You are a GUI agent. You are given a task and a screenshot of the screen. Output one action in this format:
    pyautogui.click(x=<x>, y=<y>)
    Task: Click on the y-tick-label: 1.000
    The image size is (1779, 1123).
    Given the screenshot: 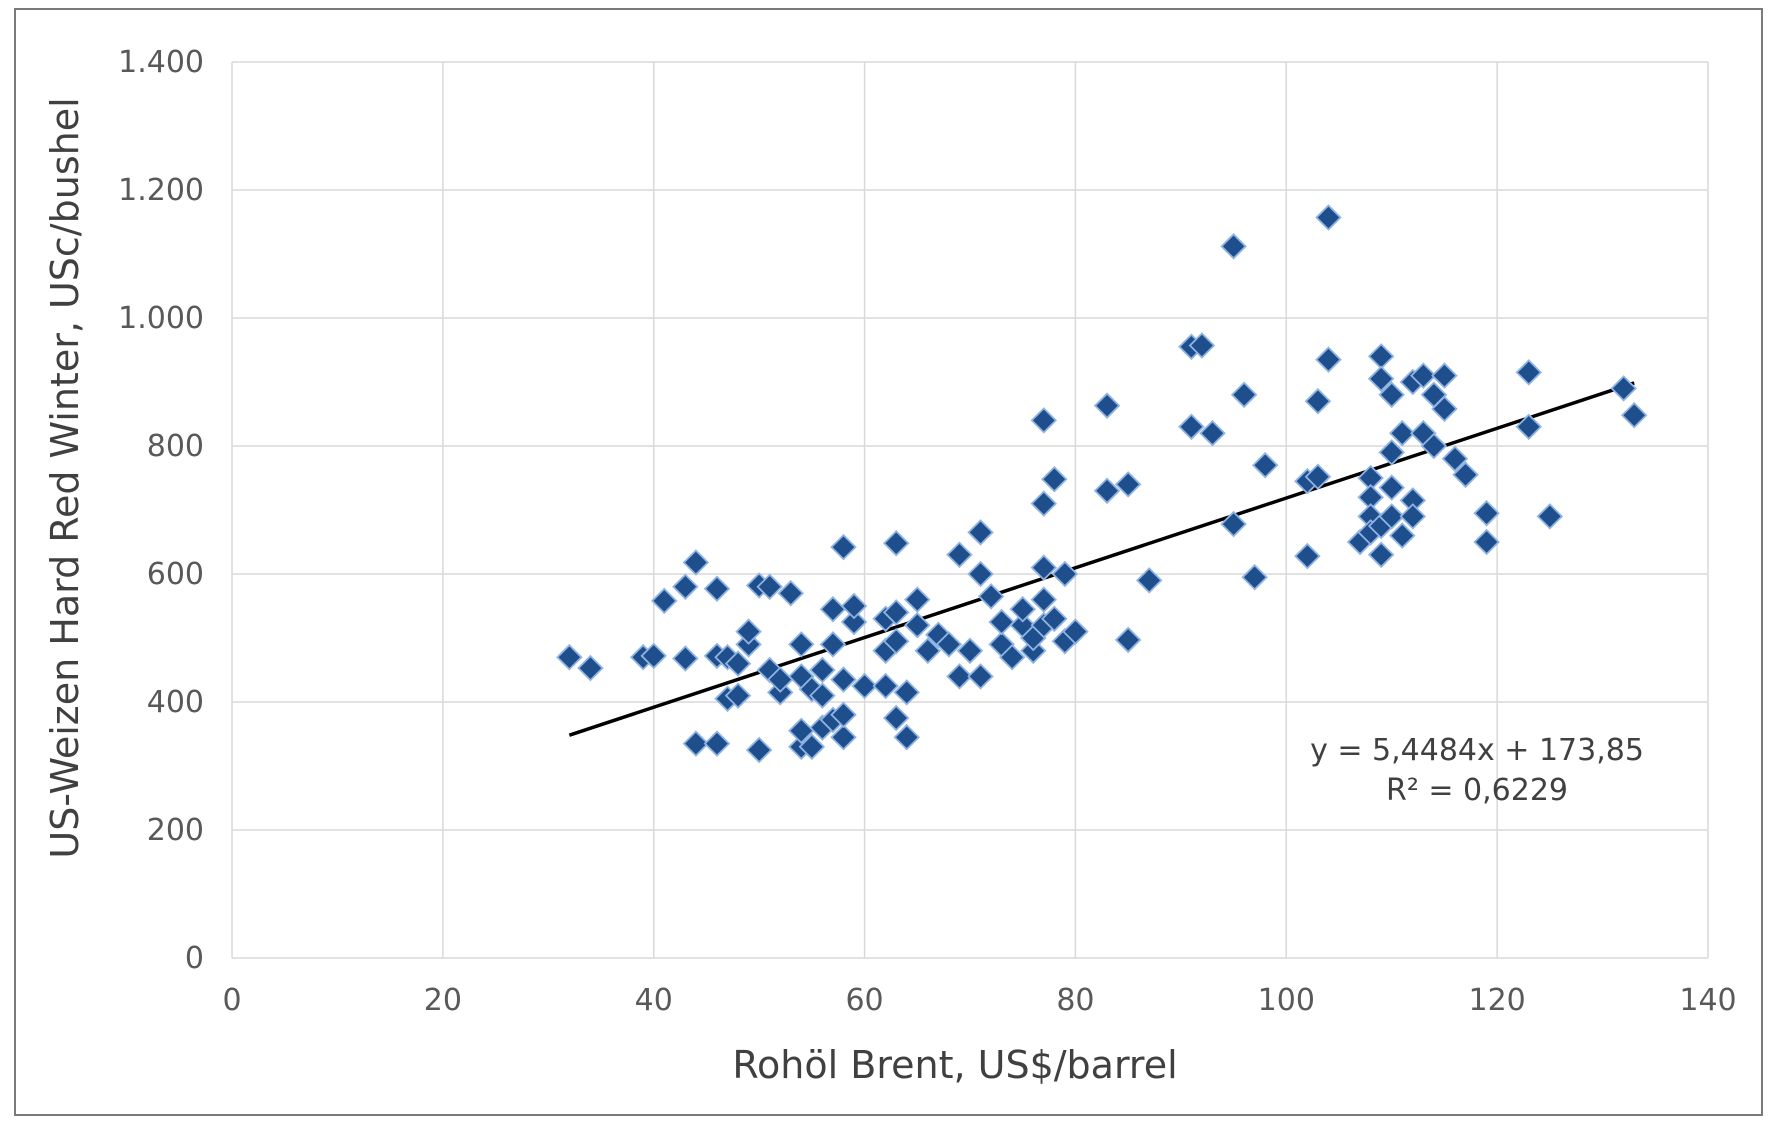 What is the action you would take?
    pyautogui.click(x=161, y=318)
    